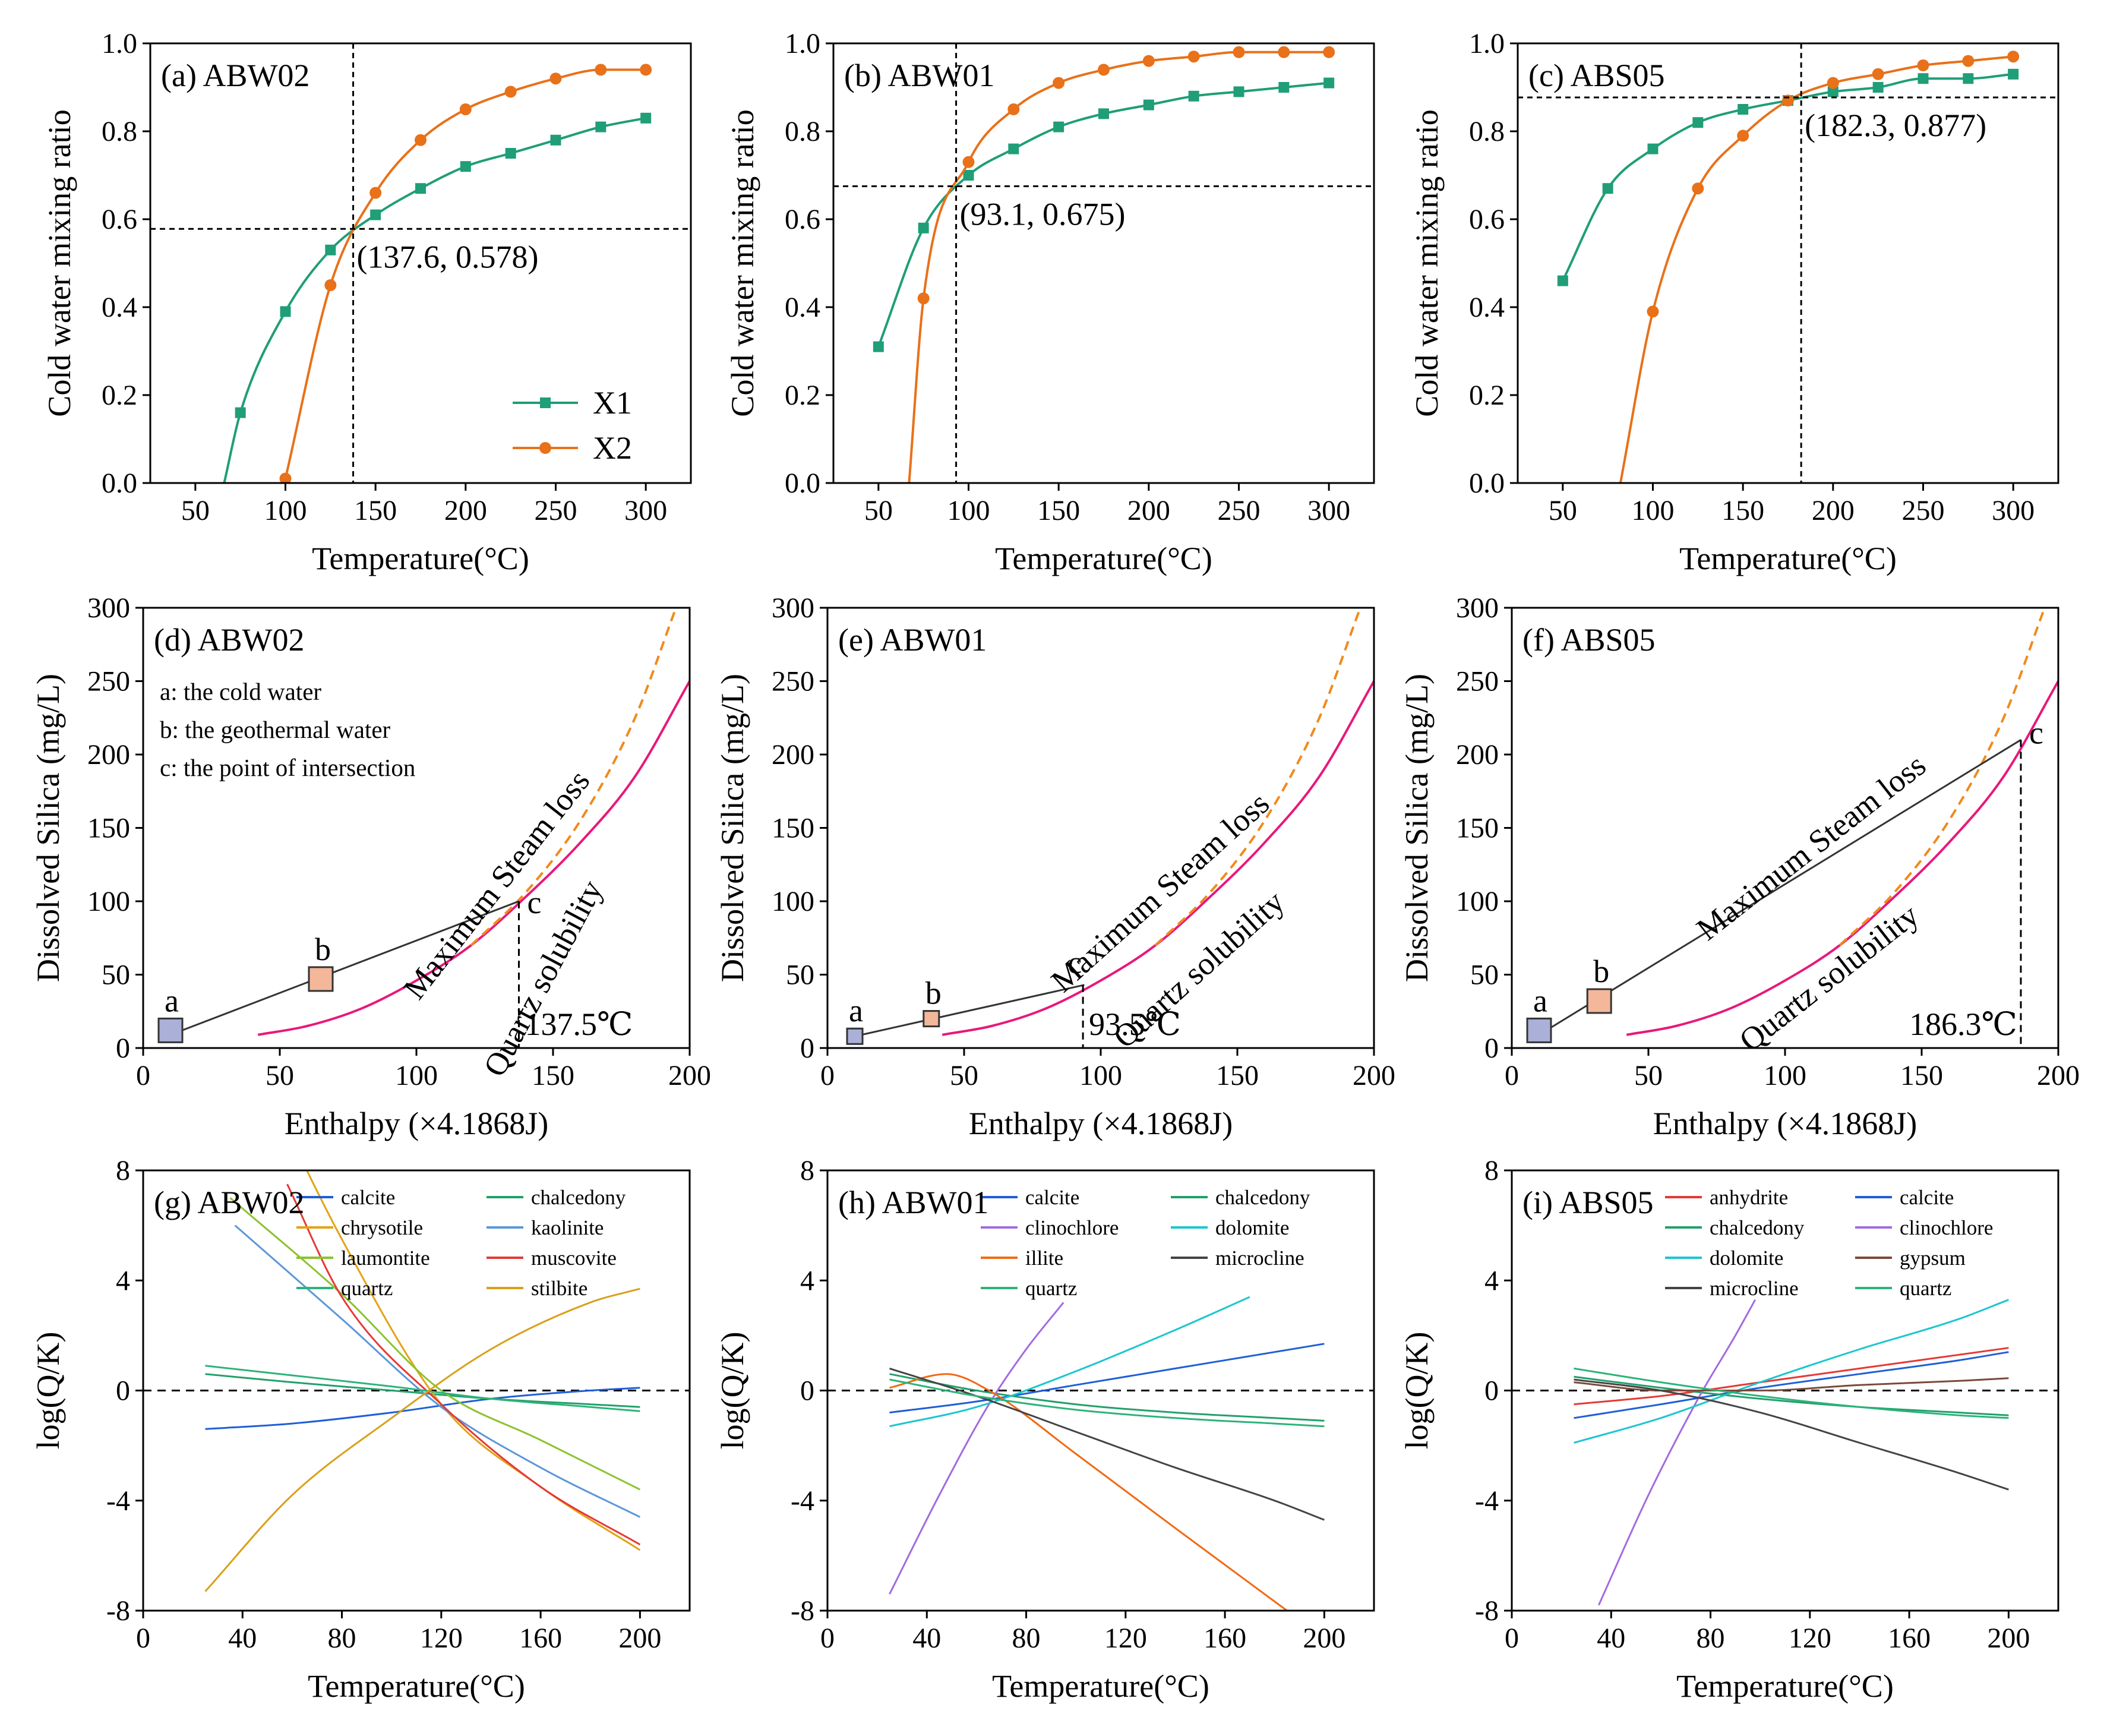 The width and height of the screenshot is (2126, 1736). I want to click on panel-title: (c) ABS05, so click(1596, 75).